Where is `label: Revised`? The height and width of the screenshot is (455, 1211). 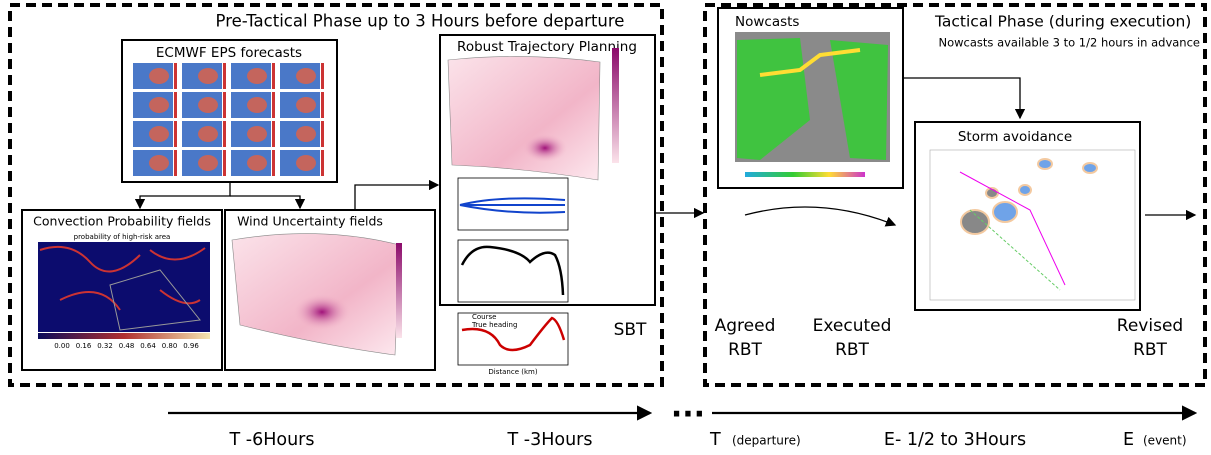
label: Revised is located at coordinates (1150, 326).